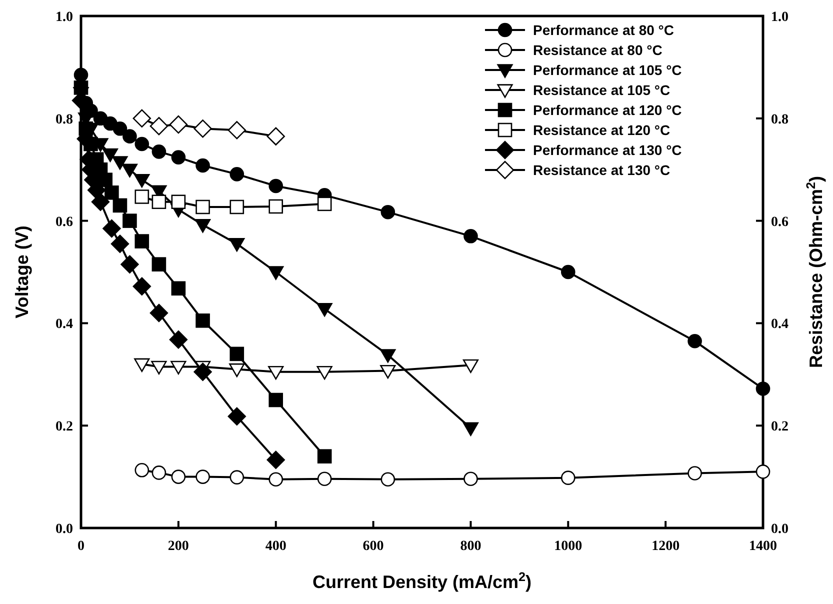  What do you see at coordinates (64, 427) in the screenshot?
I see `y-tick-label: 0.2` at bounding box center [64, 427].